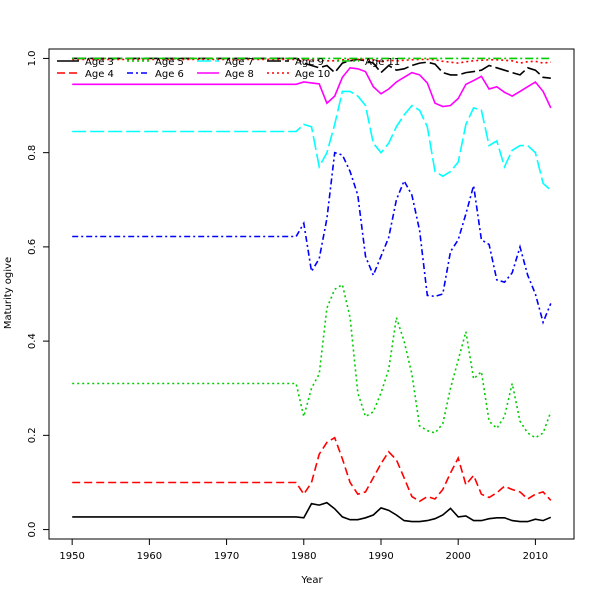 This screenshot has height=600, width=600. What do you see at coordinates (535, 556) in the screenshot?
I see `x-tick-label: 2010` at bounding box center [535, 556].